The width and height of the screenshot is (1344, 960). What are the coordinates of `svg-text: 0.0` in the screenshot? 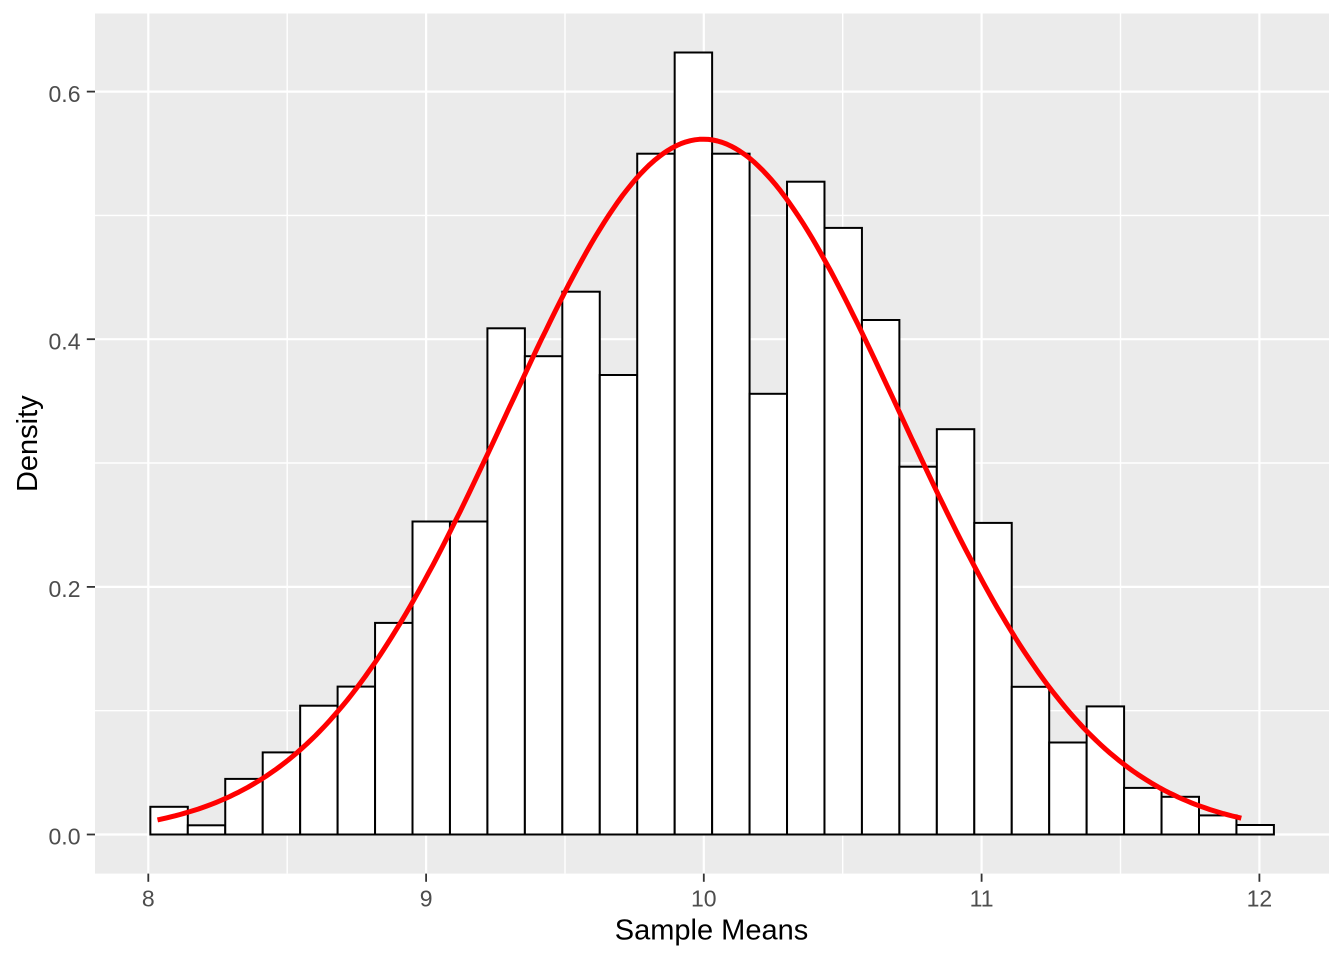 It's located at (65, 837).